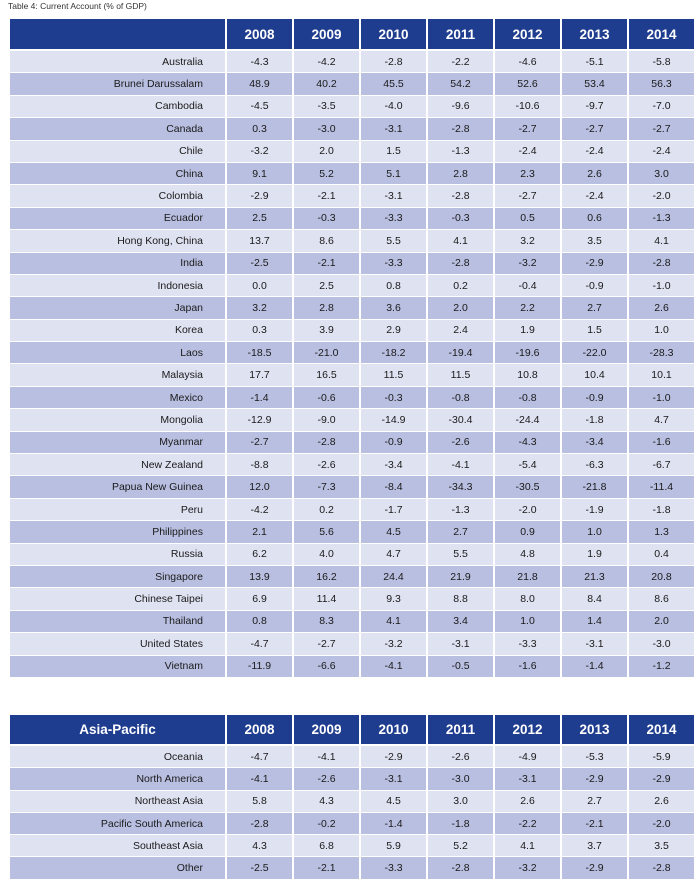 This screenshot has height=891, width=700. Describe the element at coordinates (352, 398) in the screenshot. I see `table-row: Mexico -1.4 -0.6 -0.3 -0.8 -0.8 -0.9 -1.0` at that location.